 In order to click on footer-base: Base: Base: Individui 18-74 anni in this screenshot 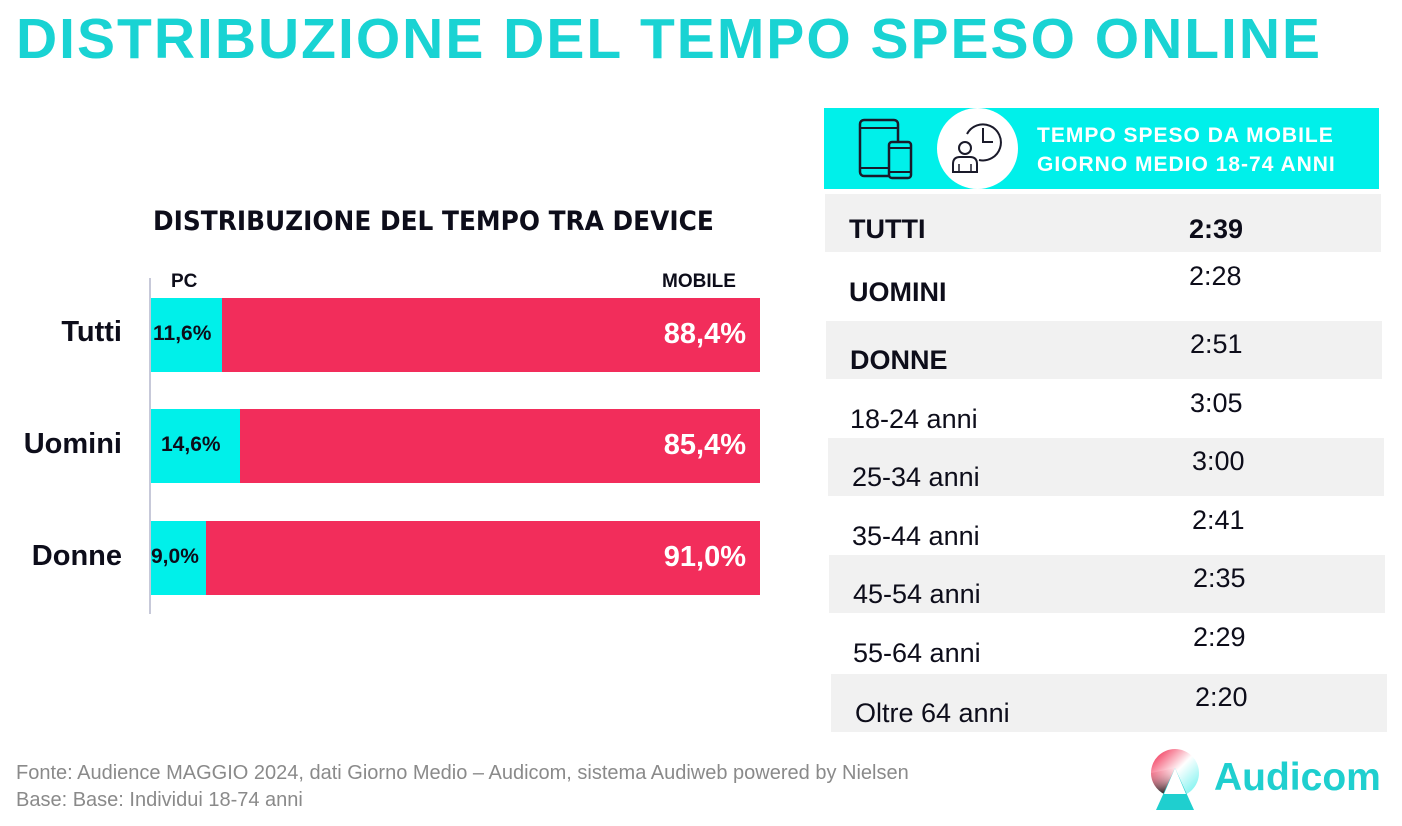, I will do `click(159, 800)`.